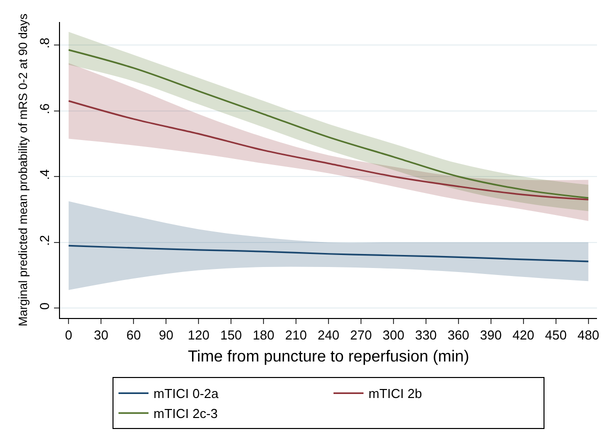 The image size is (609, 441). I want to click on y-axis-title: Marginal predicted mean probability of mRS 0-2 at 90 days, so click(23, 170).